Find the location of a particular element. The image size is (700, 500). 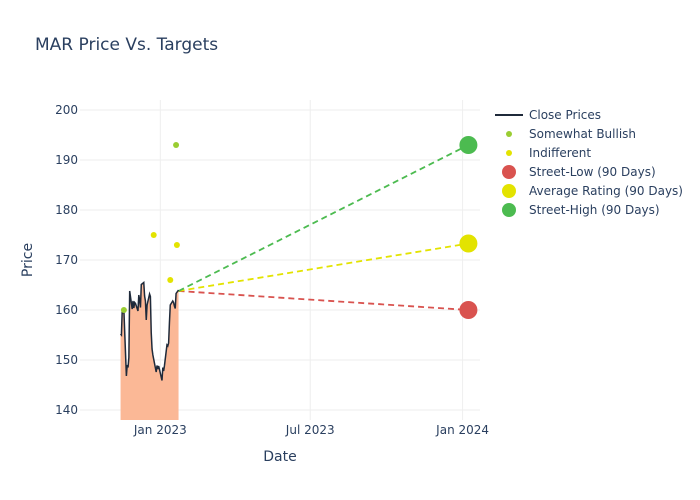

legend-label: Average Rating (90 Days) is located at coordinates (606, 191).